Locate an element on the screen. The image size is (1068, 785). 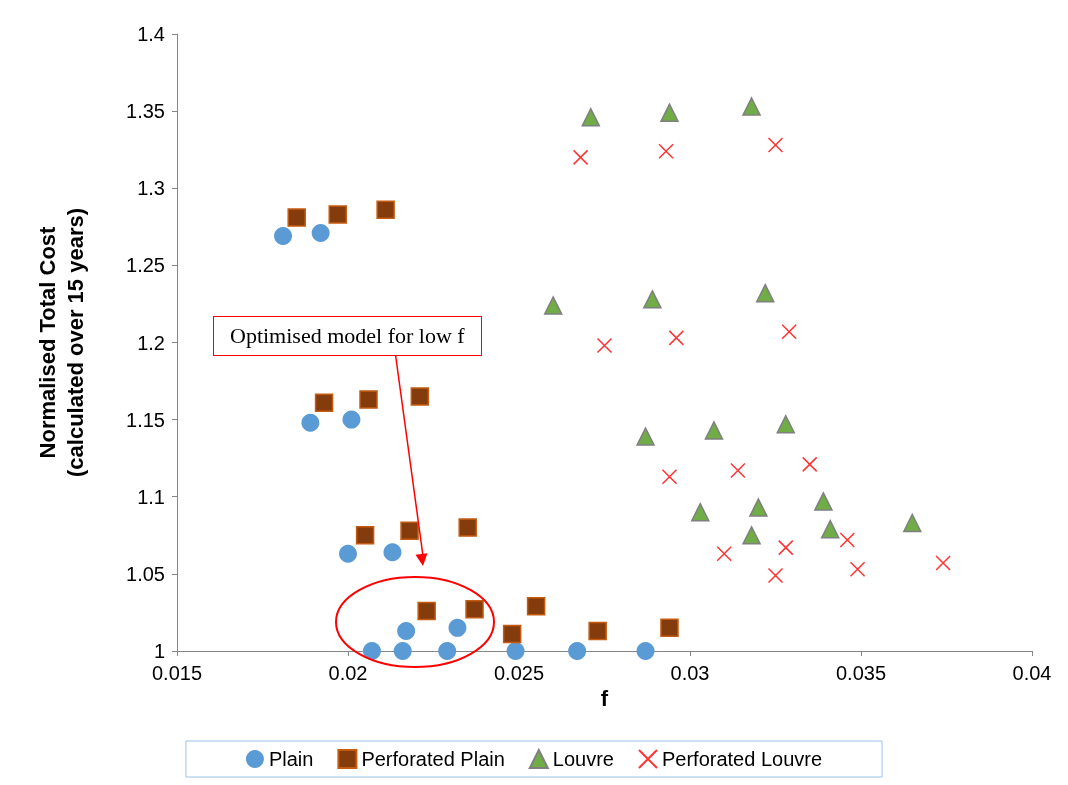
y-tick-label: 1.3 is located at coordinates (151, 188).